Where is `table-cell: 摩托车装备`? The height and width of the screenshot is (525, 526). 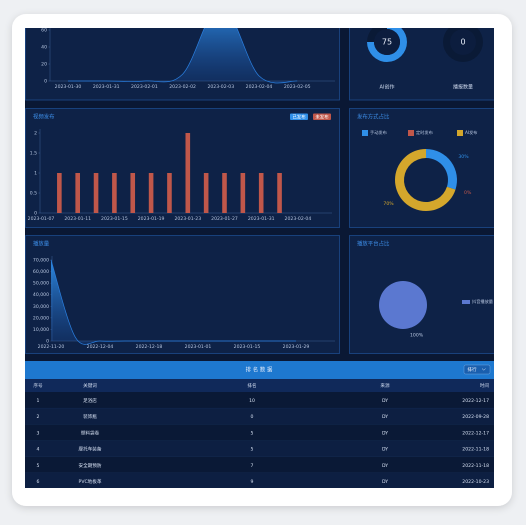
table-cell: 摩托车装备 is located at coordinates (90, 449).